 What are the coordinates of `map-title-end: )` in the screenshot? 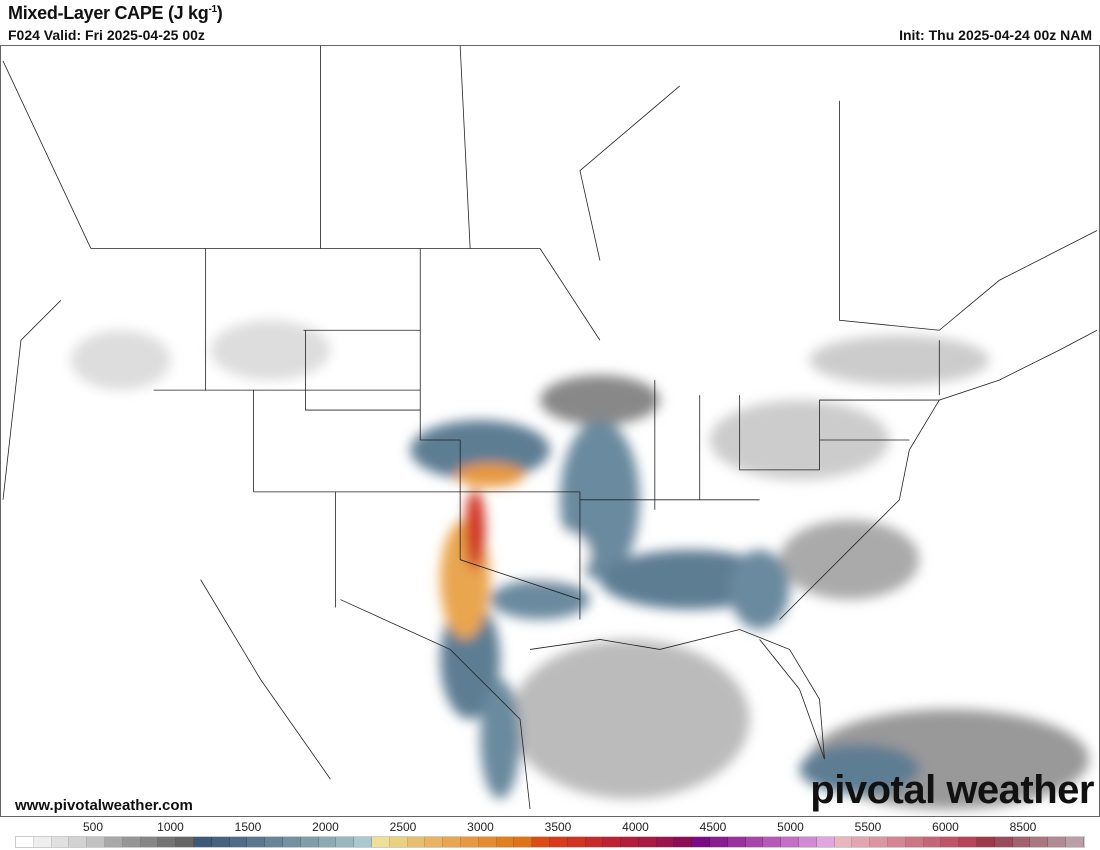 It's located at (219, 13).